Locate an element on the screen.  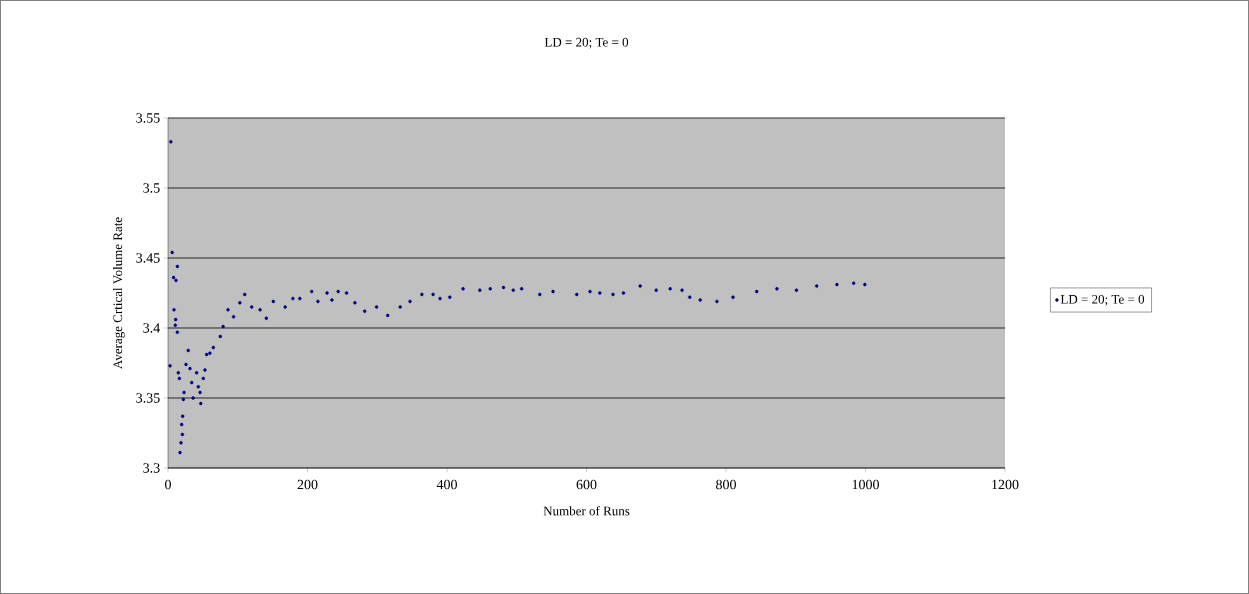
x-tick-label: 1000 is located at coordinates (865, 484).